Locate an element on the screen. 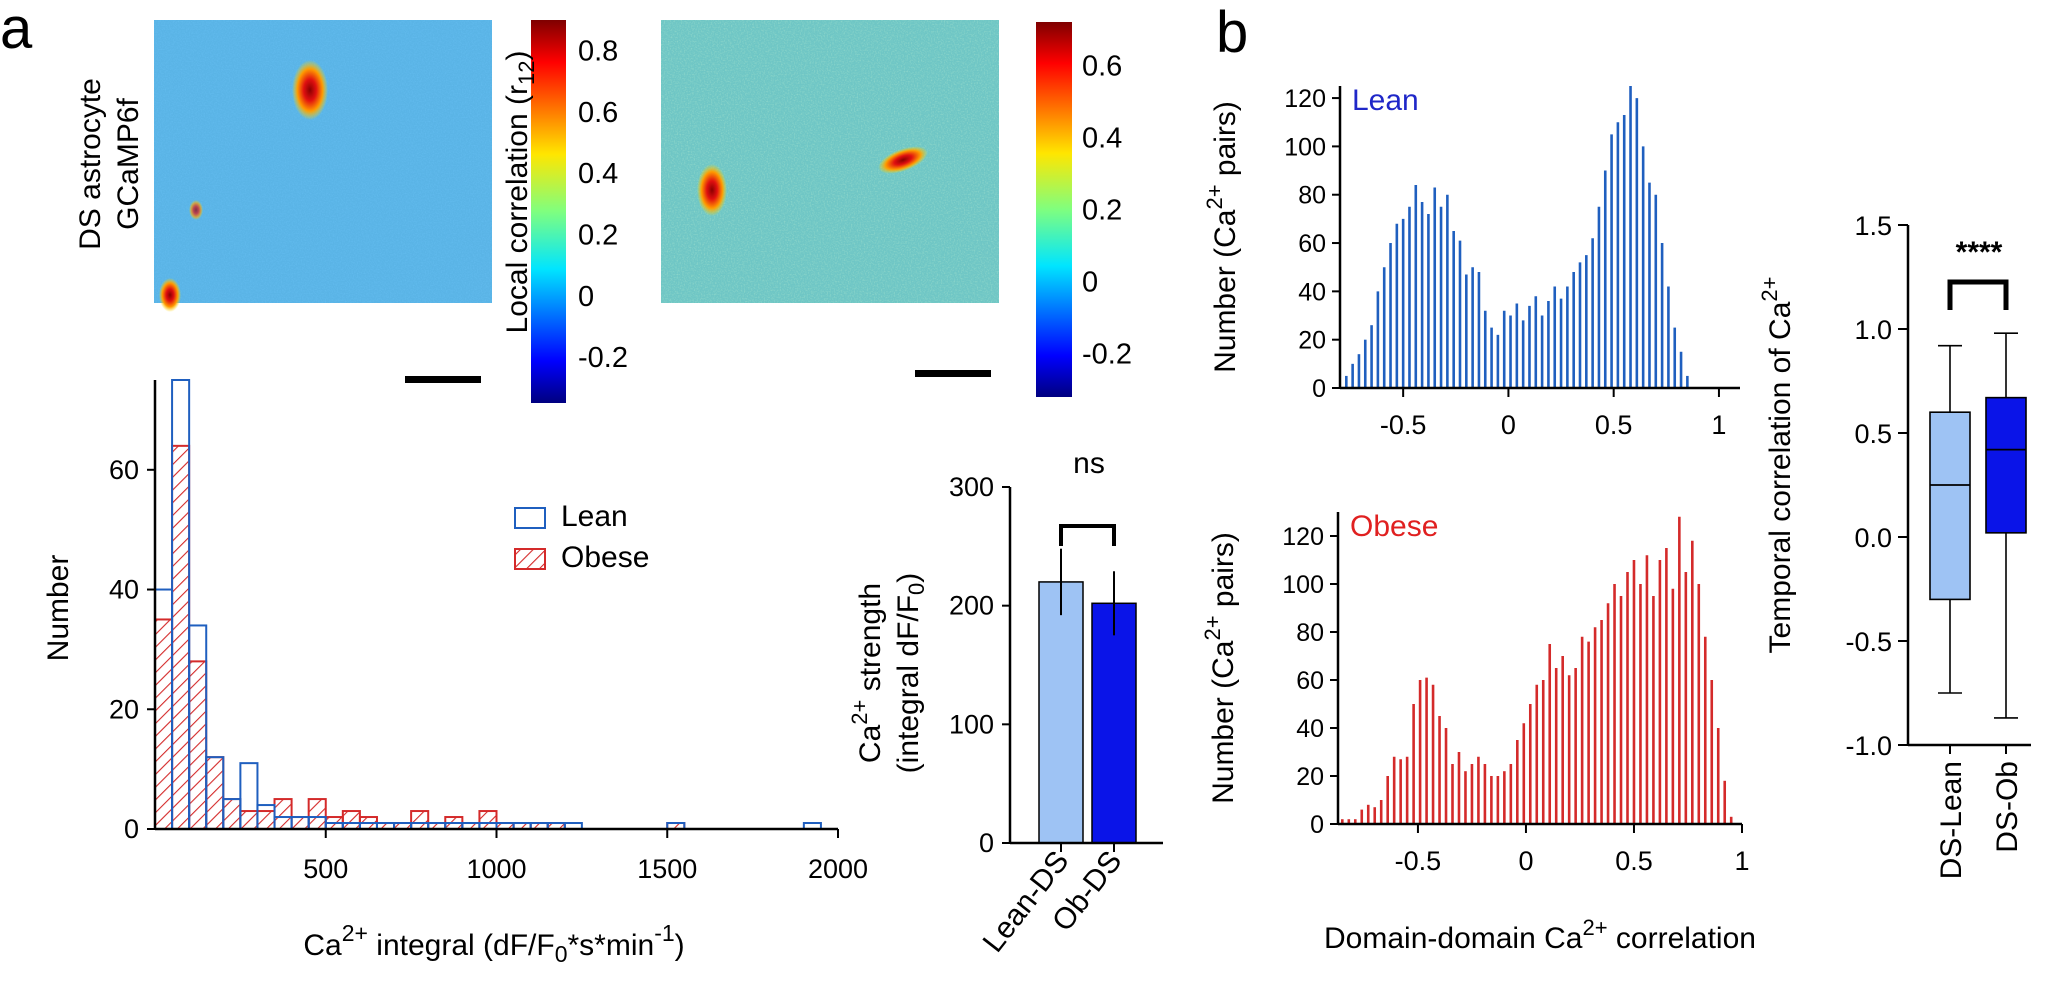 The image size is (2048, 987). row-label-line2: GCaMP6f is located at coordinates (128, 163).